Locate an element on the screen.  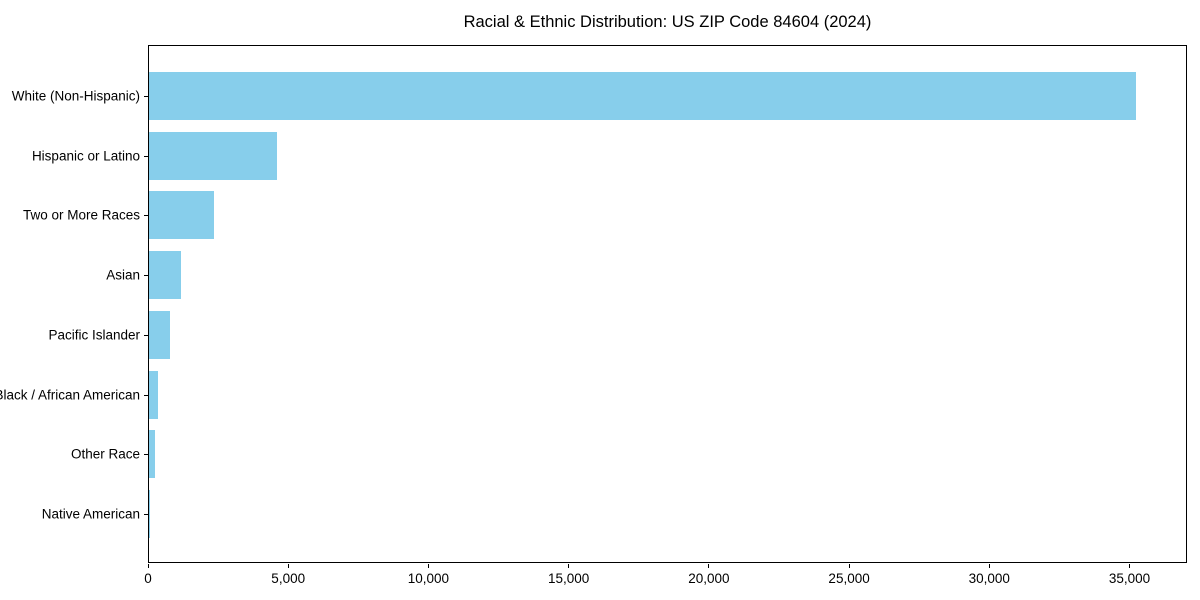
bar-black-african-american is located at coordinates (154, 394).